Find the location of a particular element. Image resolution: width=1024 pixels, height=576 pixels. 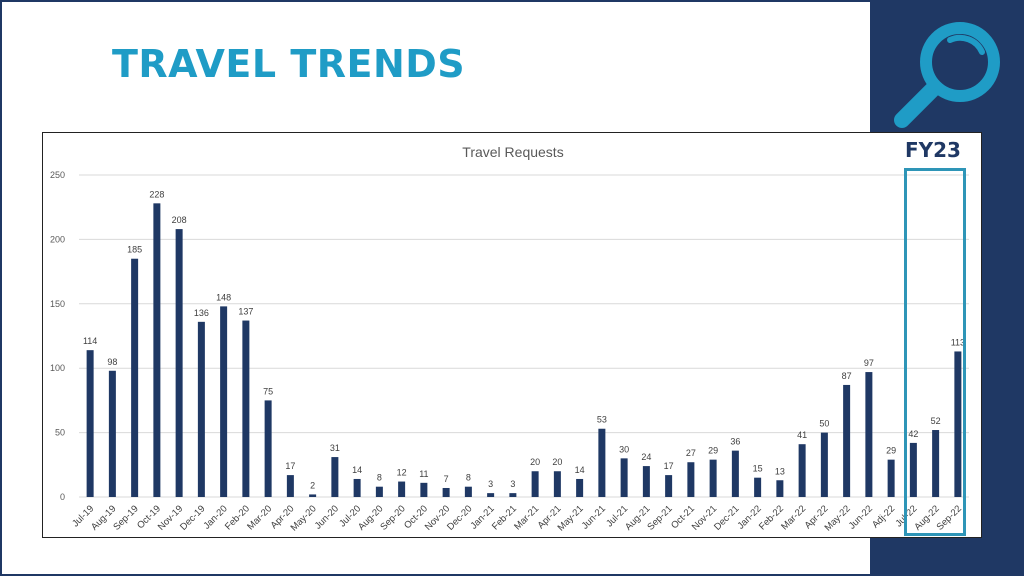

data-label: 97 is located at coordinates (869, 363).